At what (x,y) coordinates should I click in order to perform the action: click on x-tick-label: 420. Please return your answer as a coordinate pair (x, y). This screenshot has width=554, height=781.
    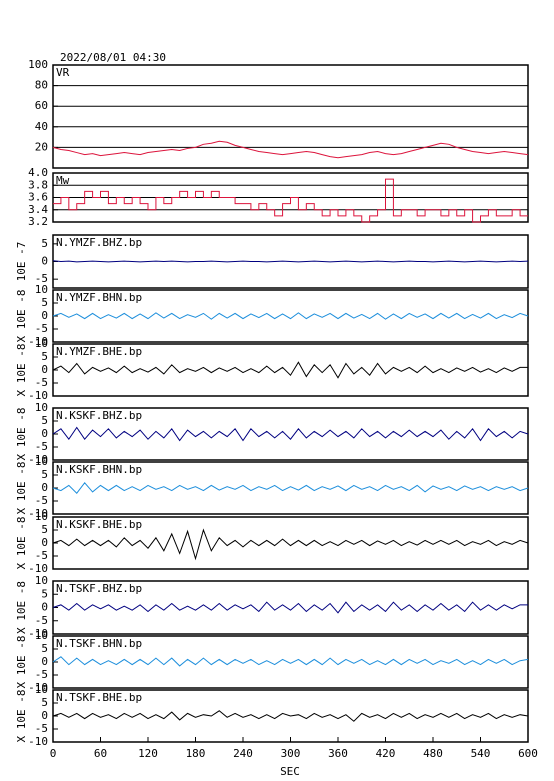
    Looking at the image, I should click on (386, 753).